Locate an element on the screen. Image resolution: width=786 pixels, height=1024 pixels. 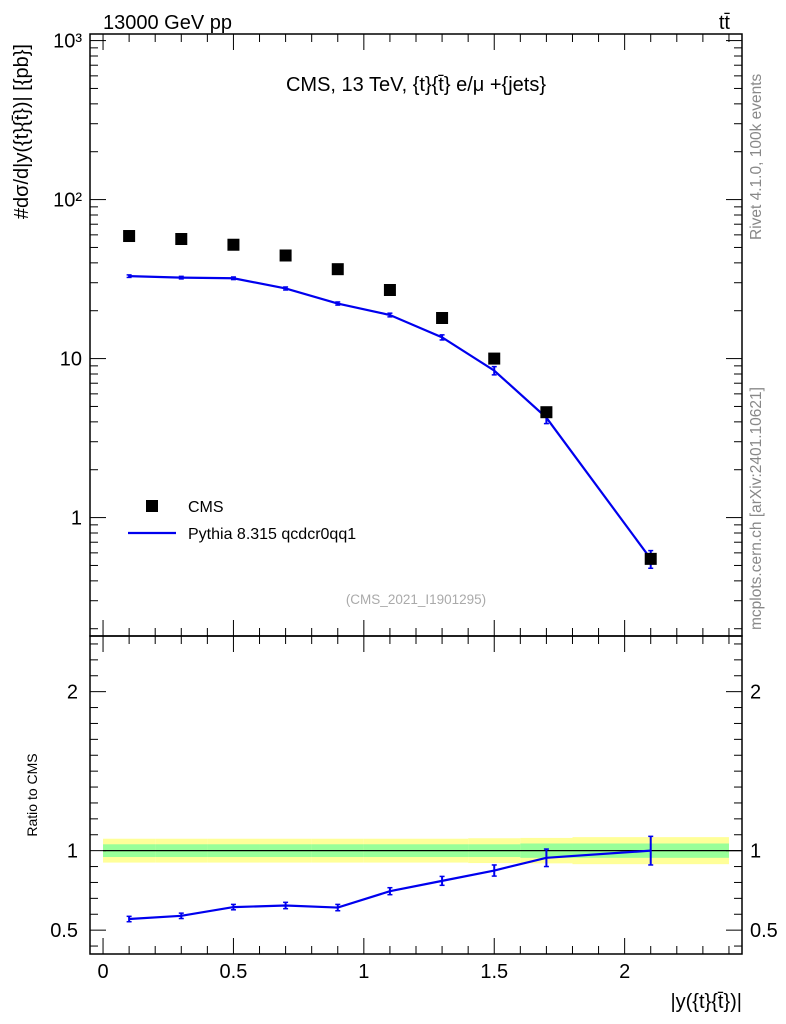
main-y-tick-label: 1 is located at coordinates (76, 519).